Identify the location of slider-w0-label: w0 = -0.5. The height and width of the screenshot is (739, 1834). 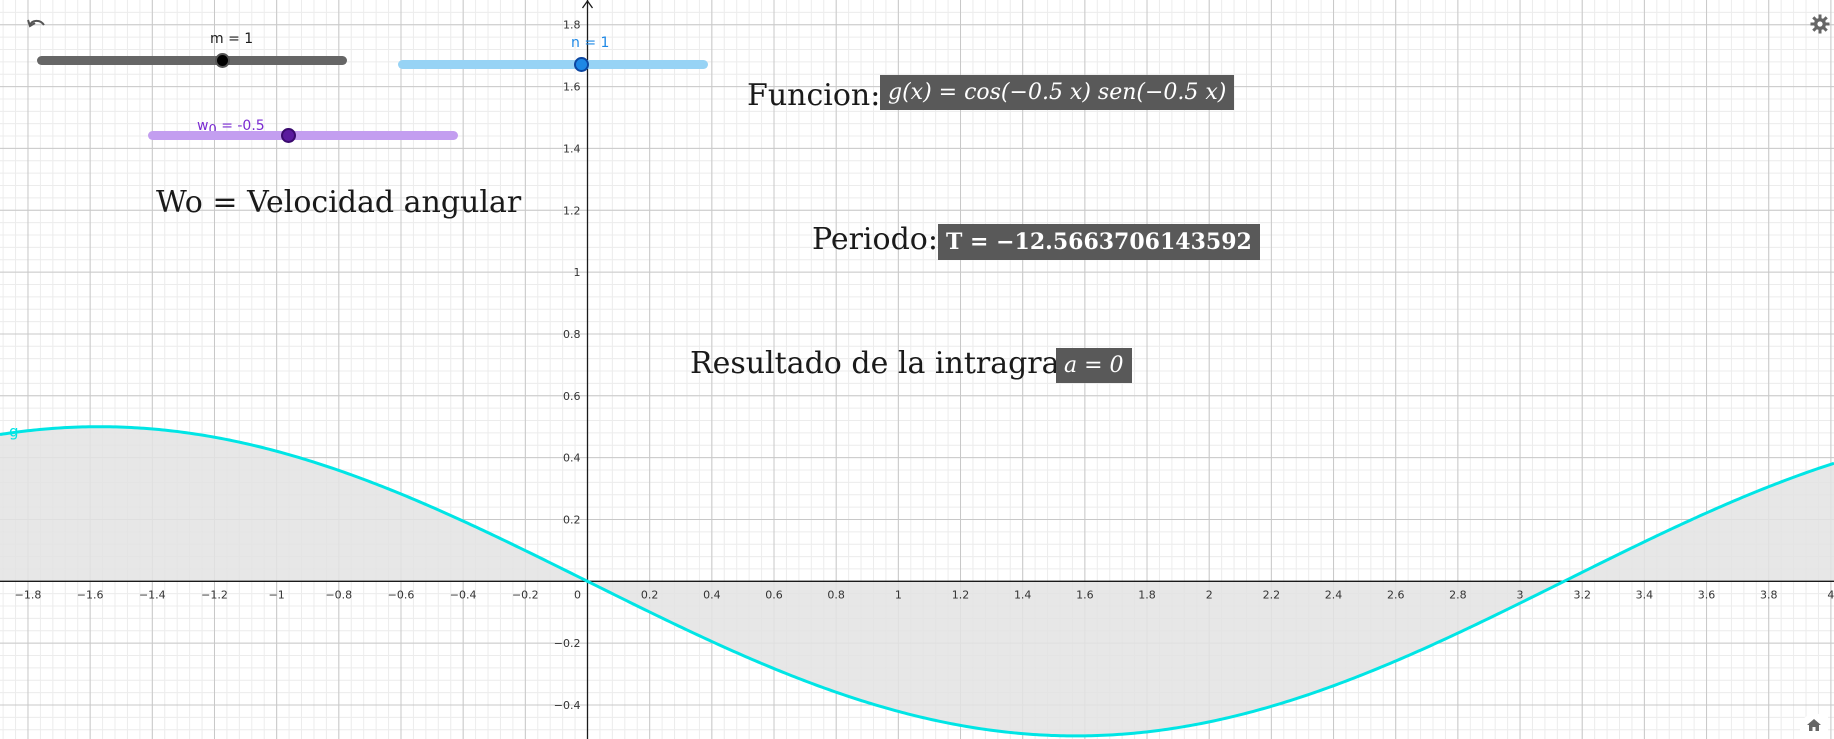
(231, 128).